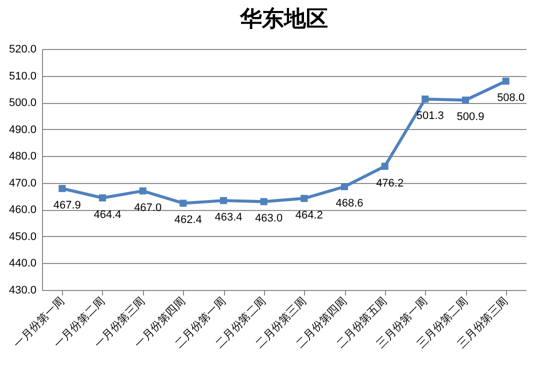  I want to click on data-label: 467.0, so click(148, 208).